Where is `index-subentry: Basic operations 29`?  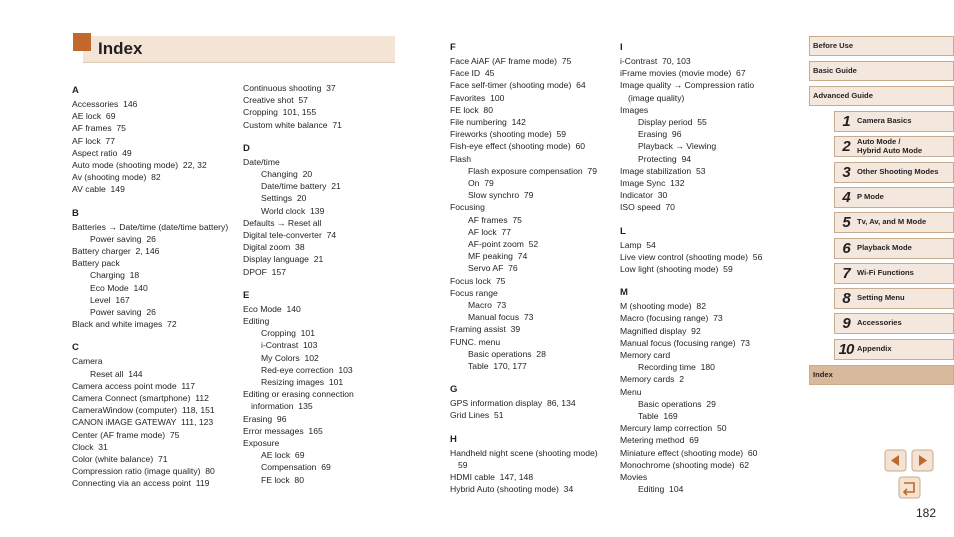 index-subentry: Basic operations 29 is located at coordinates (677, 403).